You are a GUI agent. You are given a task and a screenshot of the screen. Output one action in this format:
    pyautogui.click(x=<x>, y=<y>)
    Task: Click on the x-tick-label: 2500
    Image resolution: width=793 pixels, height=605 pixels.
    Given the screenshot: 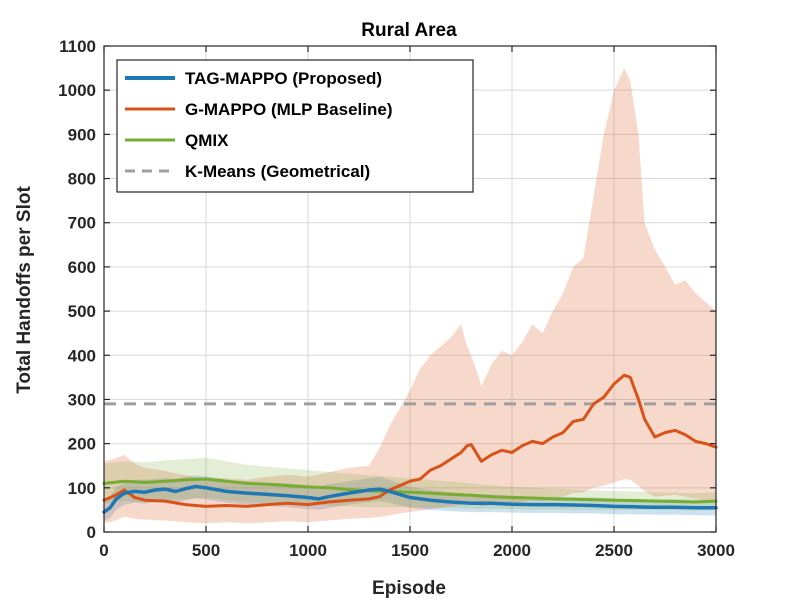 What is the action you would take?
    pyautogui.click(x=614, y=550)
    